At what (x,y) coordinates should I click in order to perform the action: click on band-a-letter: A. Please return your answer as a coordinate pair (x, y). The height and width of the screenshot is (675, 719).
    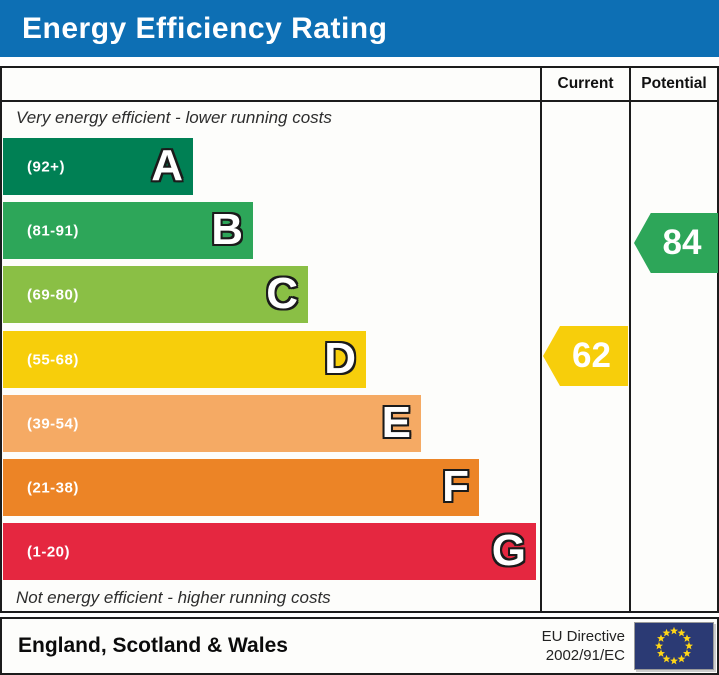
    Looking at the image, I should click on (167, 165).